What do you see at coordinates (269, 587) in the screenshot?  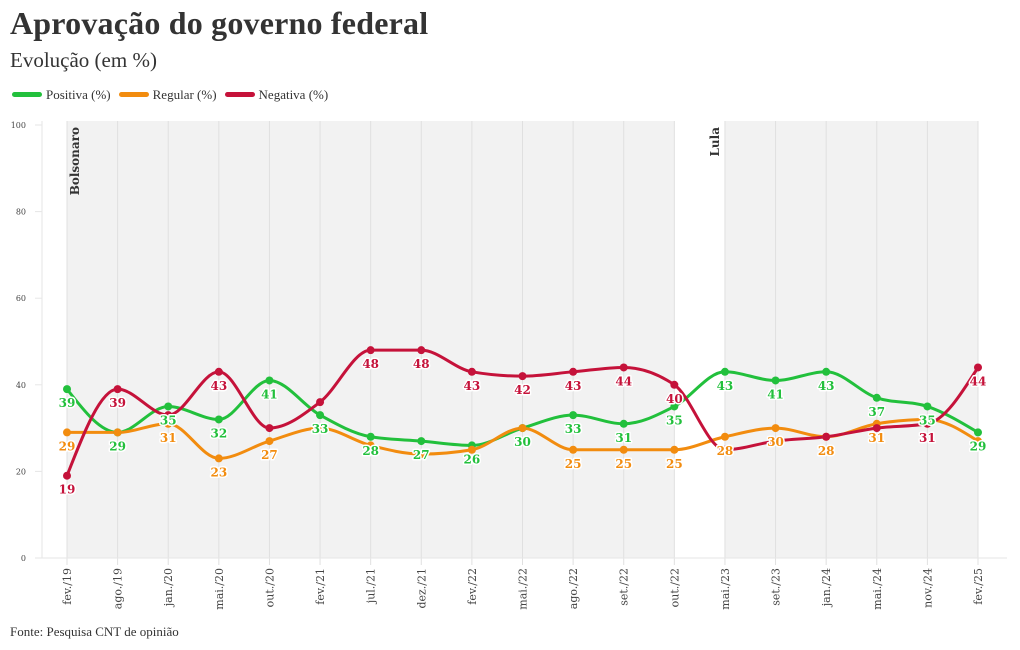 I see `x-tick-label: out./20` at bounding box center [269, 587].